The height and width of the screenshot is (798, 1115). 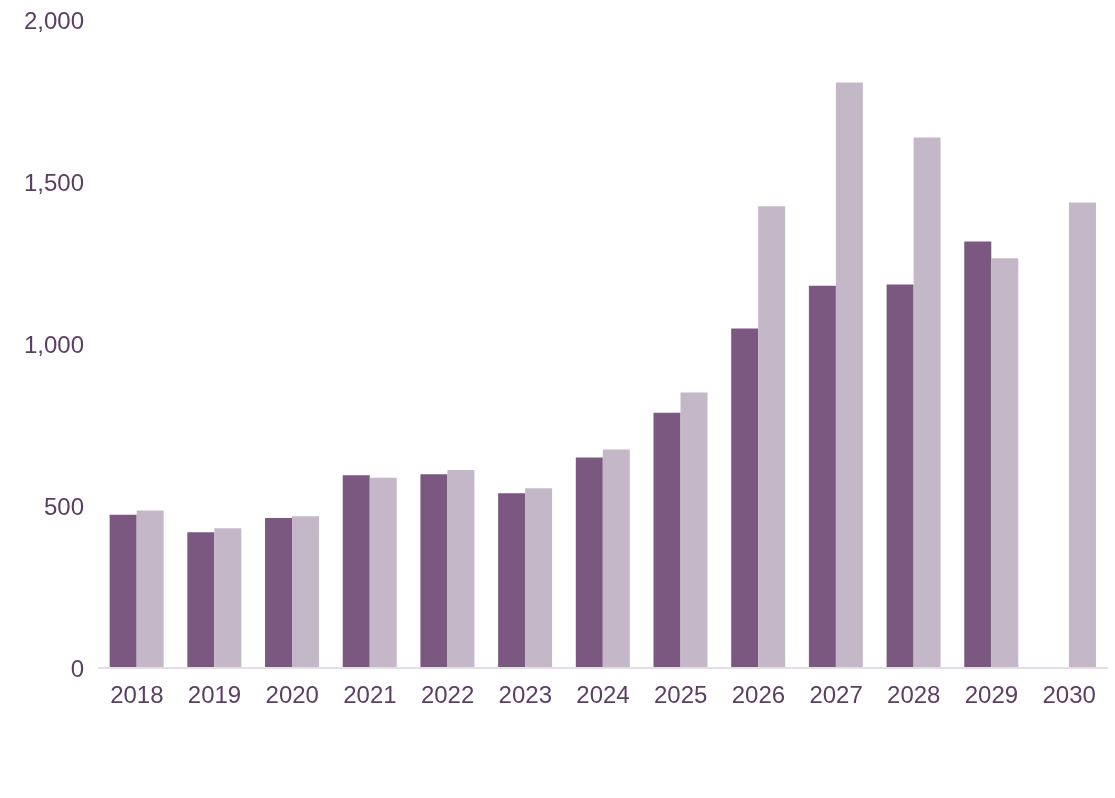 What do you see at coordinates (681, 695) in the screenshot?
I see `x-tick-label: 2025` at bounding box center [681, 695].